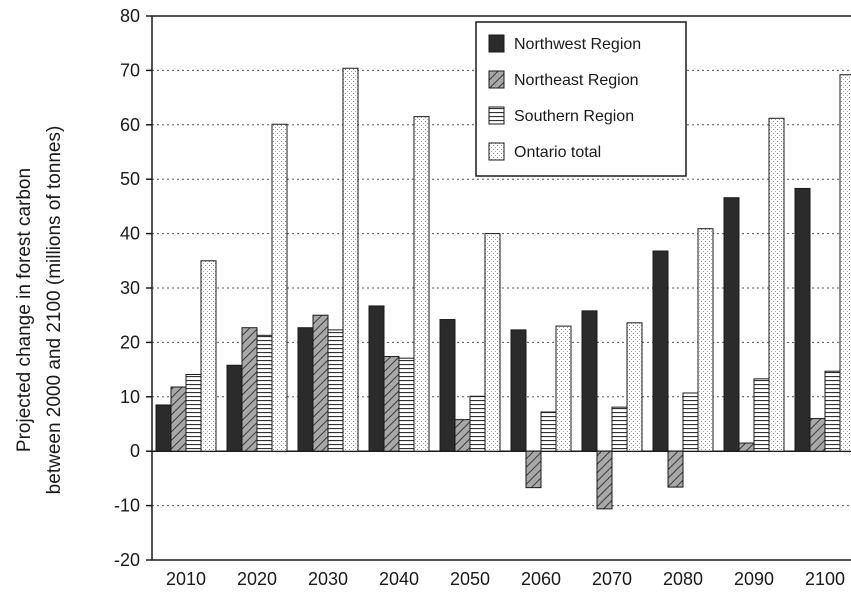 Image resolution: width=851 pixels, height=592 pixels. I want to click on y-tick-labels: -20 -10 0 10 20 30 40 50 60 70 80, so click(127, 288).